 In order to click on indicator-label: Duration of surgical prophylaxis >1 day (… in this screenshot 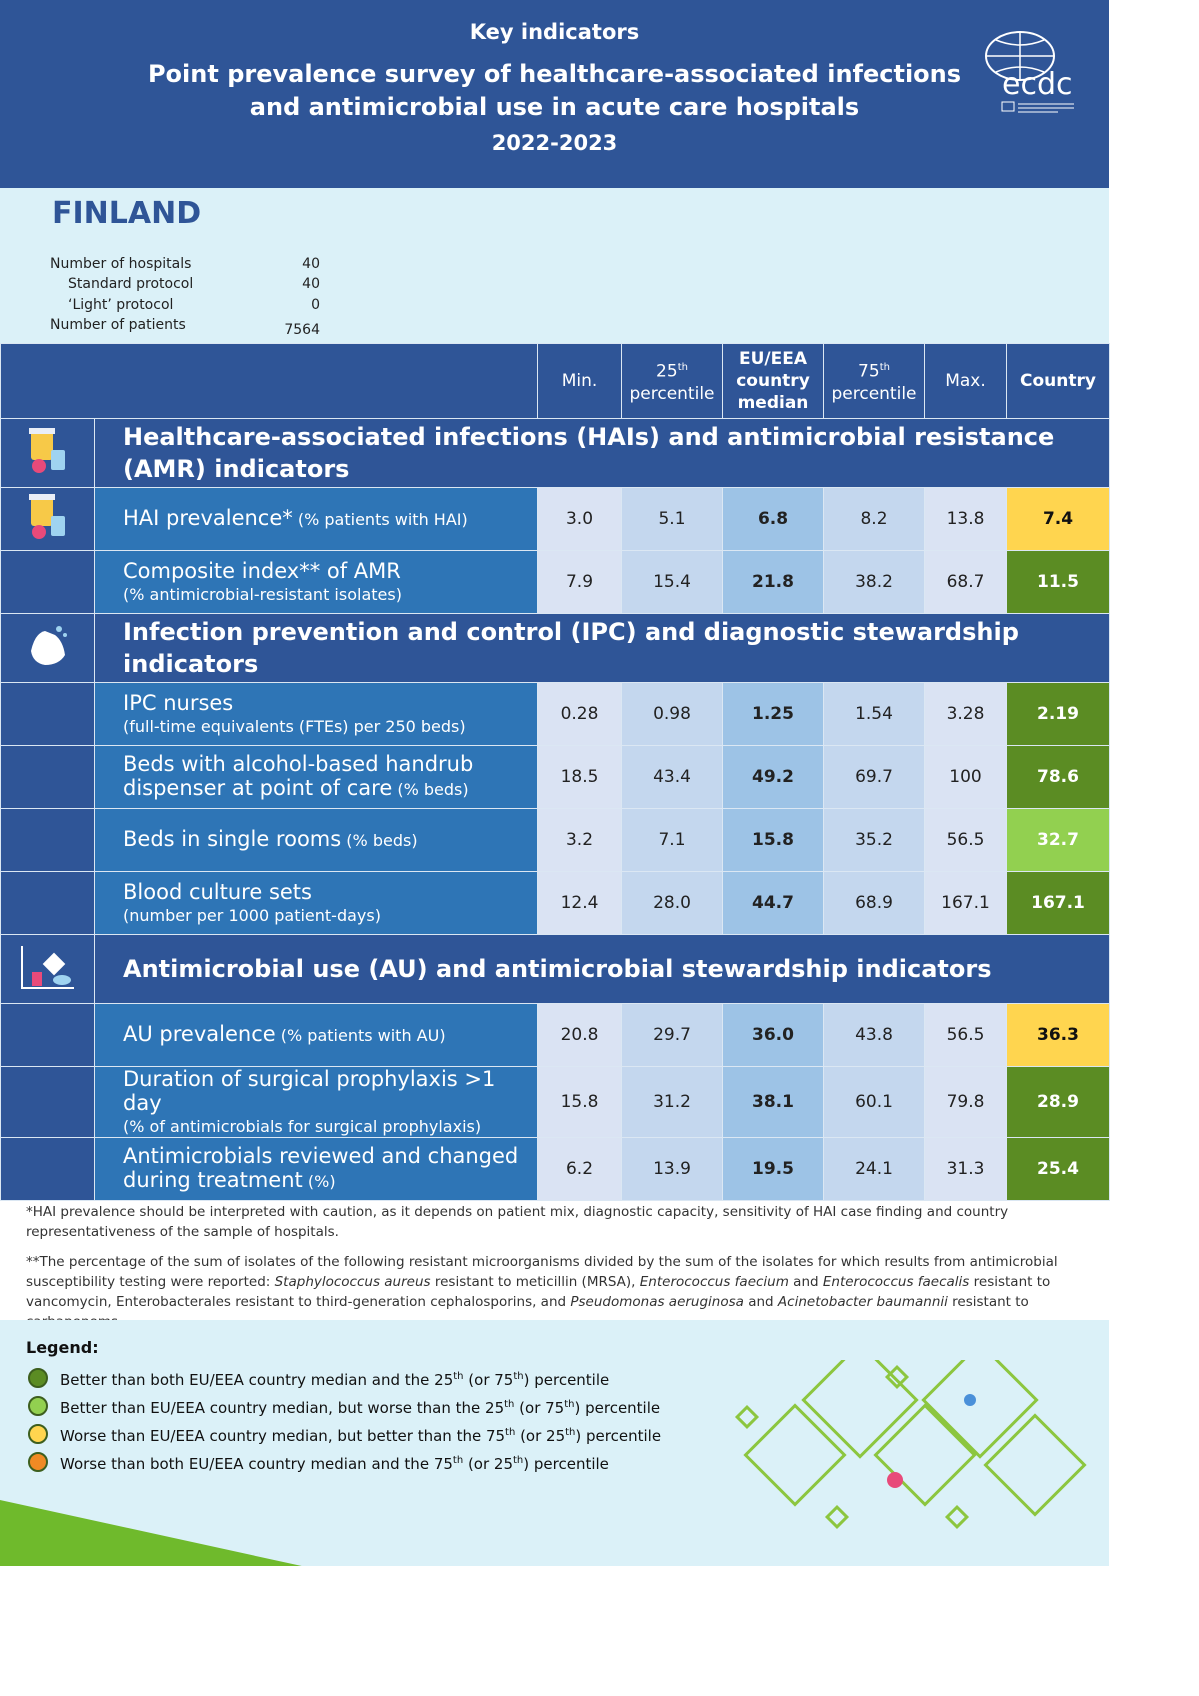, I will do `click(316, 1102)`.